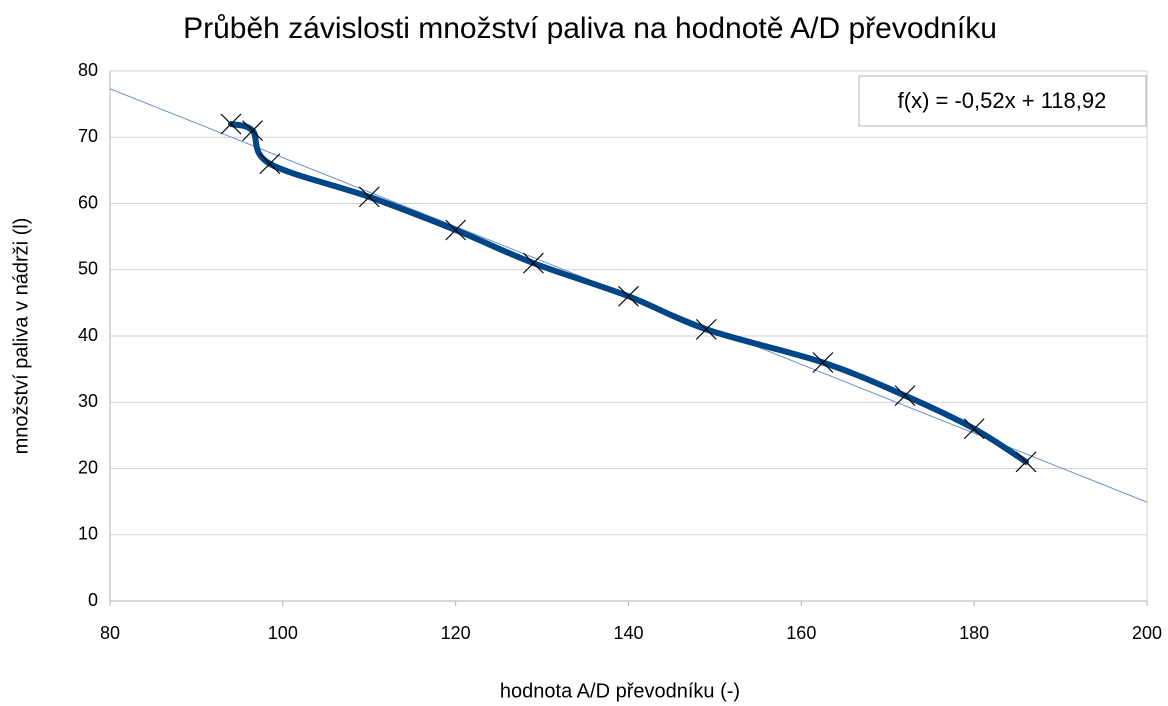 This screenshot has height=706, width=1168. I want to click on x-tick-label: 80, so click(110, 633).